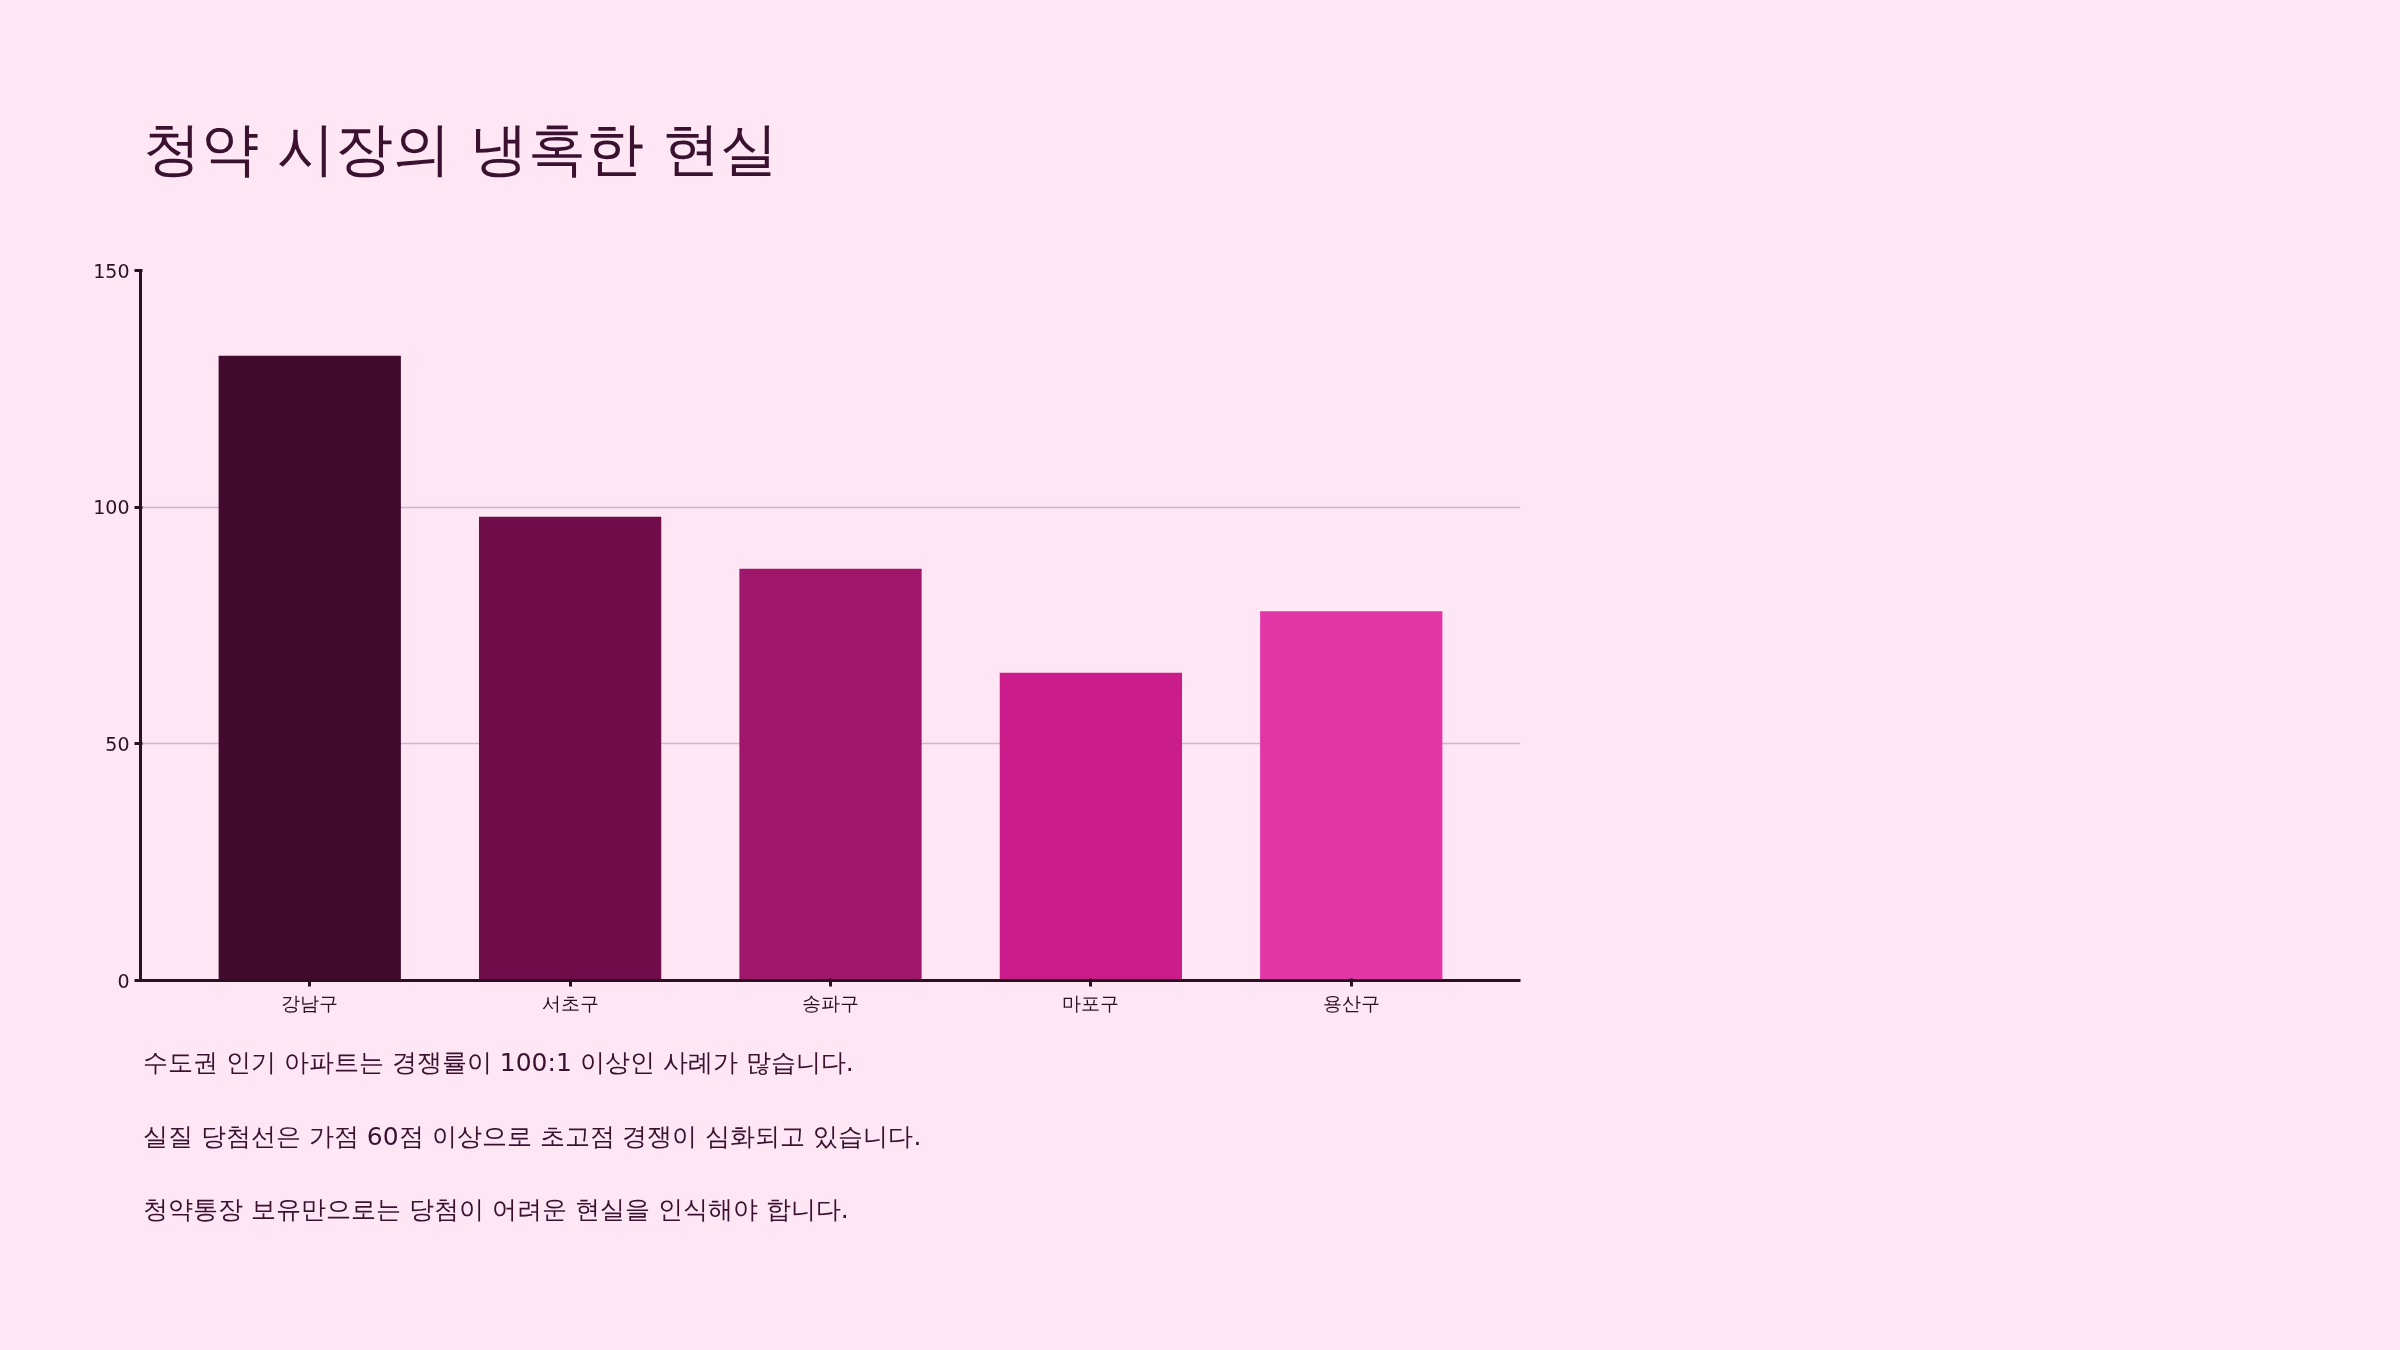  What do you see at coordinates (111, 507) in the screenshot?
I see `y-tick-label: 100` at bounding box center [111, 507].